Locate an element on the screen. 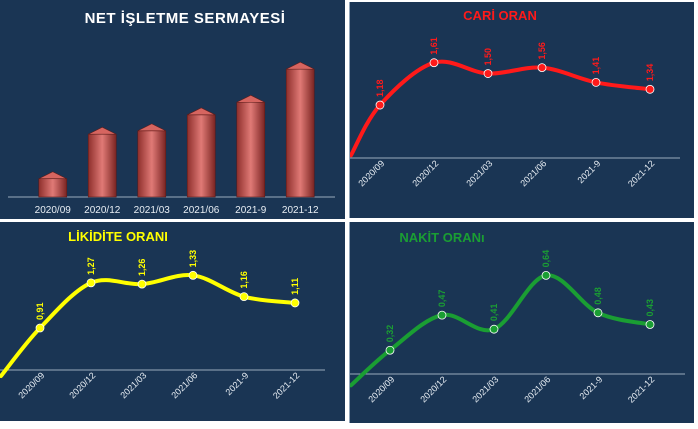  data-label: 1,41 is located at coordinates (596, 66).